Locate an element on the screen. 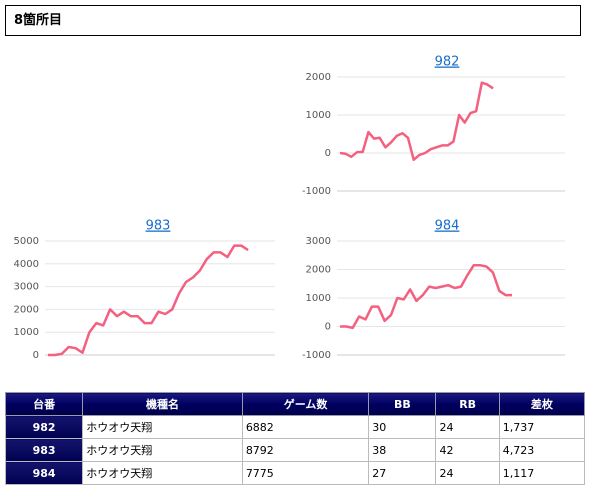 This screenshot has width=589, height=489. table-cell: 984 is located at coordinates (44, 473).